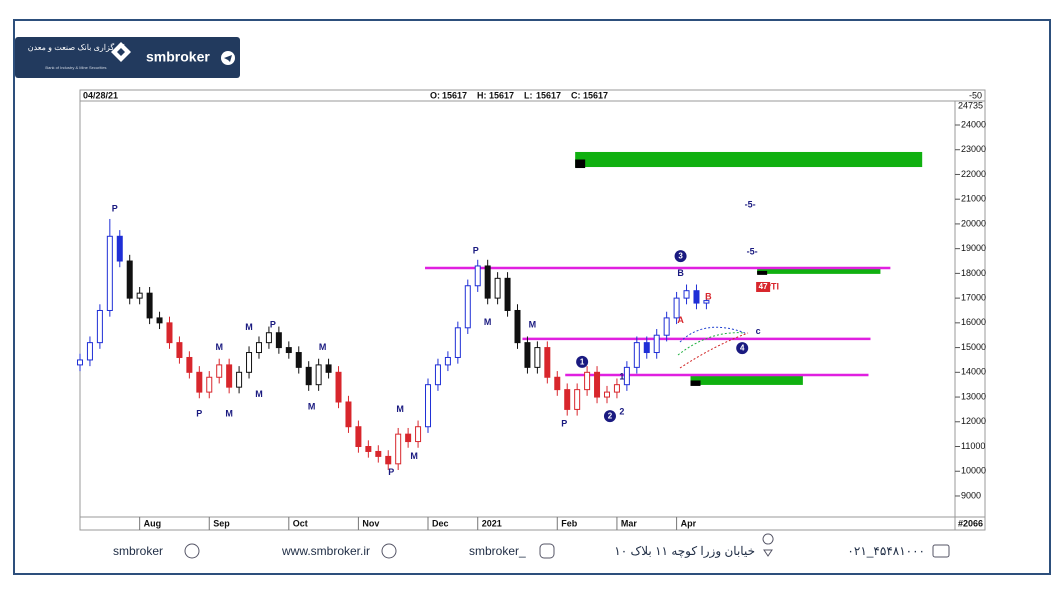 The image size is (1063, 596). Describe the element at coordinates (973, 297) in the screenshot. I see `y-tick-label: 17000` at that location.